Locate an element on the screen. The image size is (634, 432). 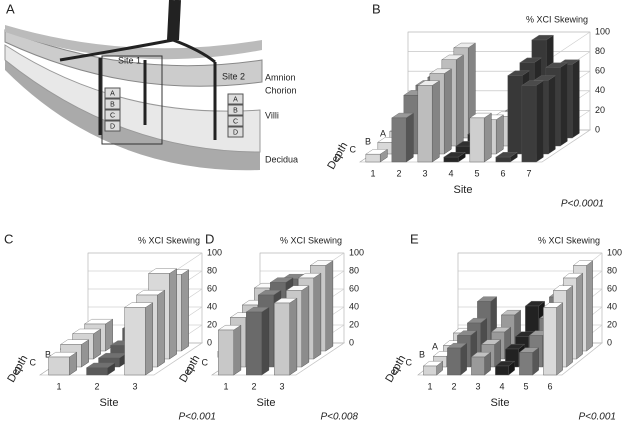
panel-label: A is located at coordinates (10, 8).